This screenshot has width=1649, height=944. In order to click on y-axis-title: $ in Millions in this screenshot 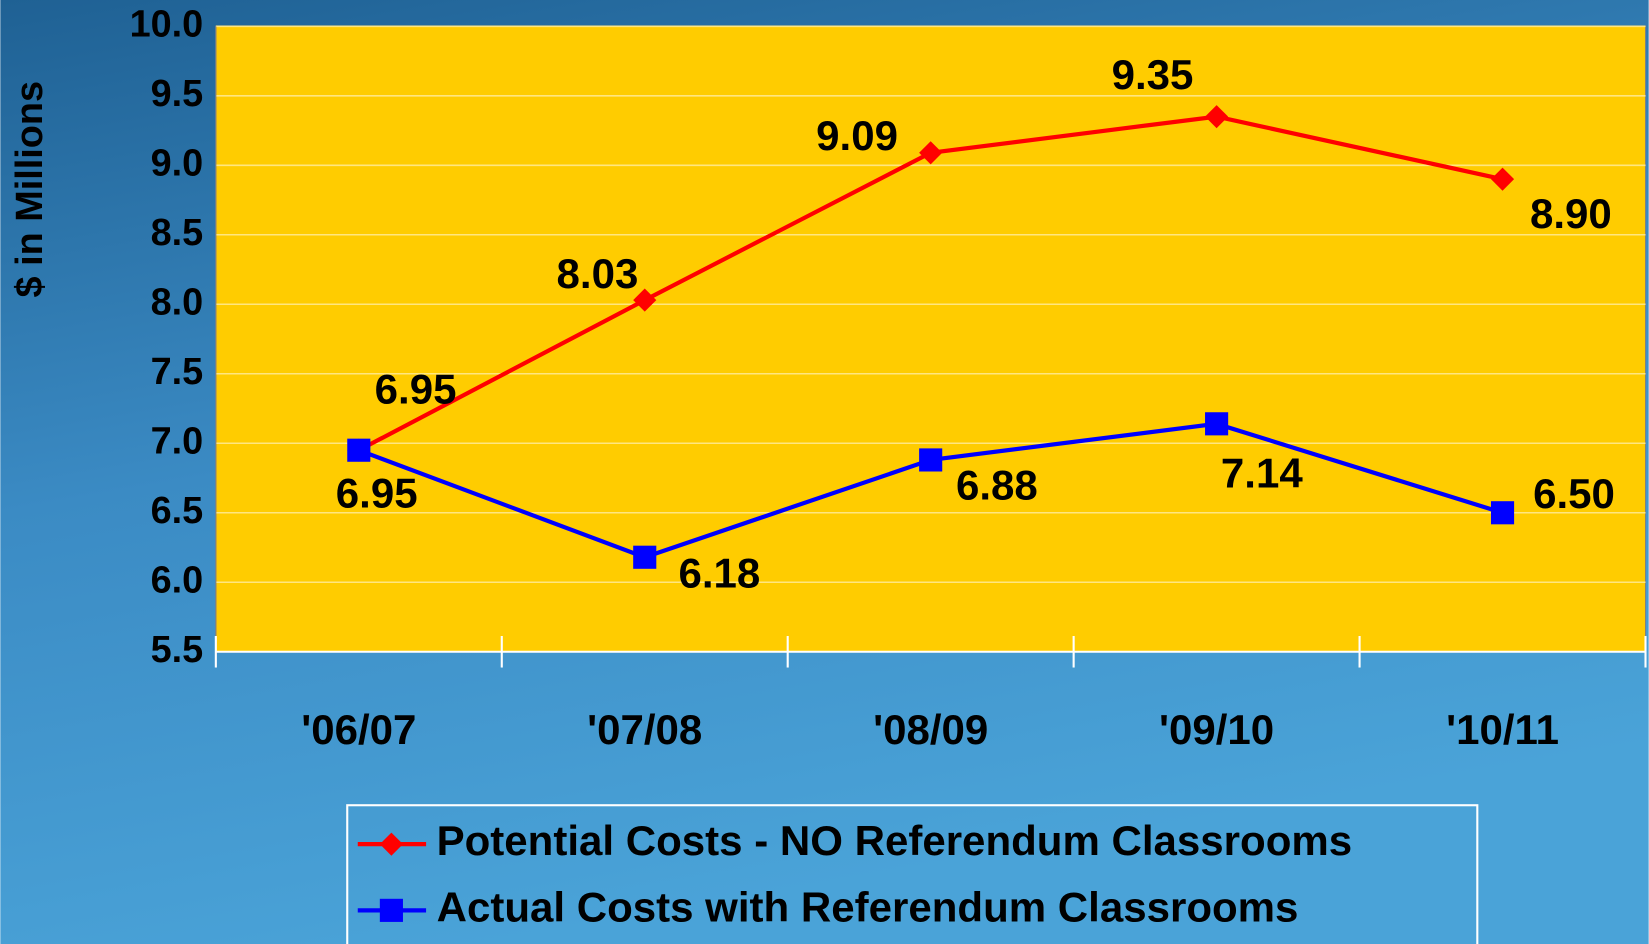, I will do `click(30, 189)`.